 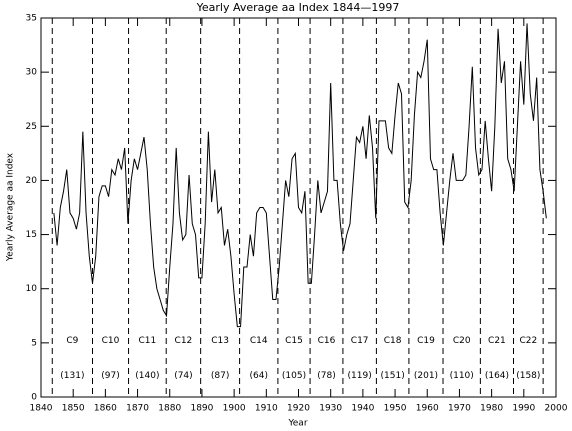 I want to click on cycle-name: C9, so click(x=72, y=341).